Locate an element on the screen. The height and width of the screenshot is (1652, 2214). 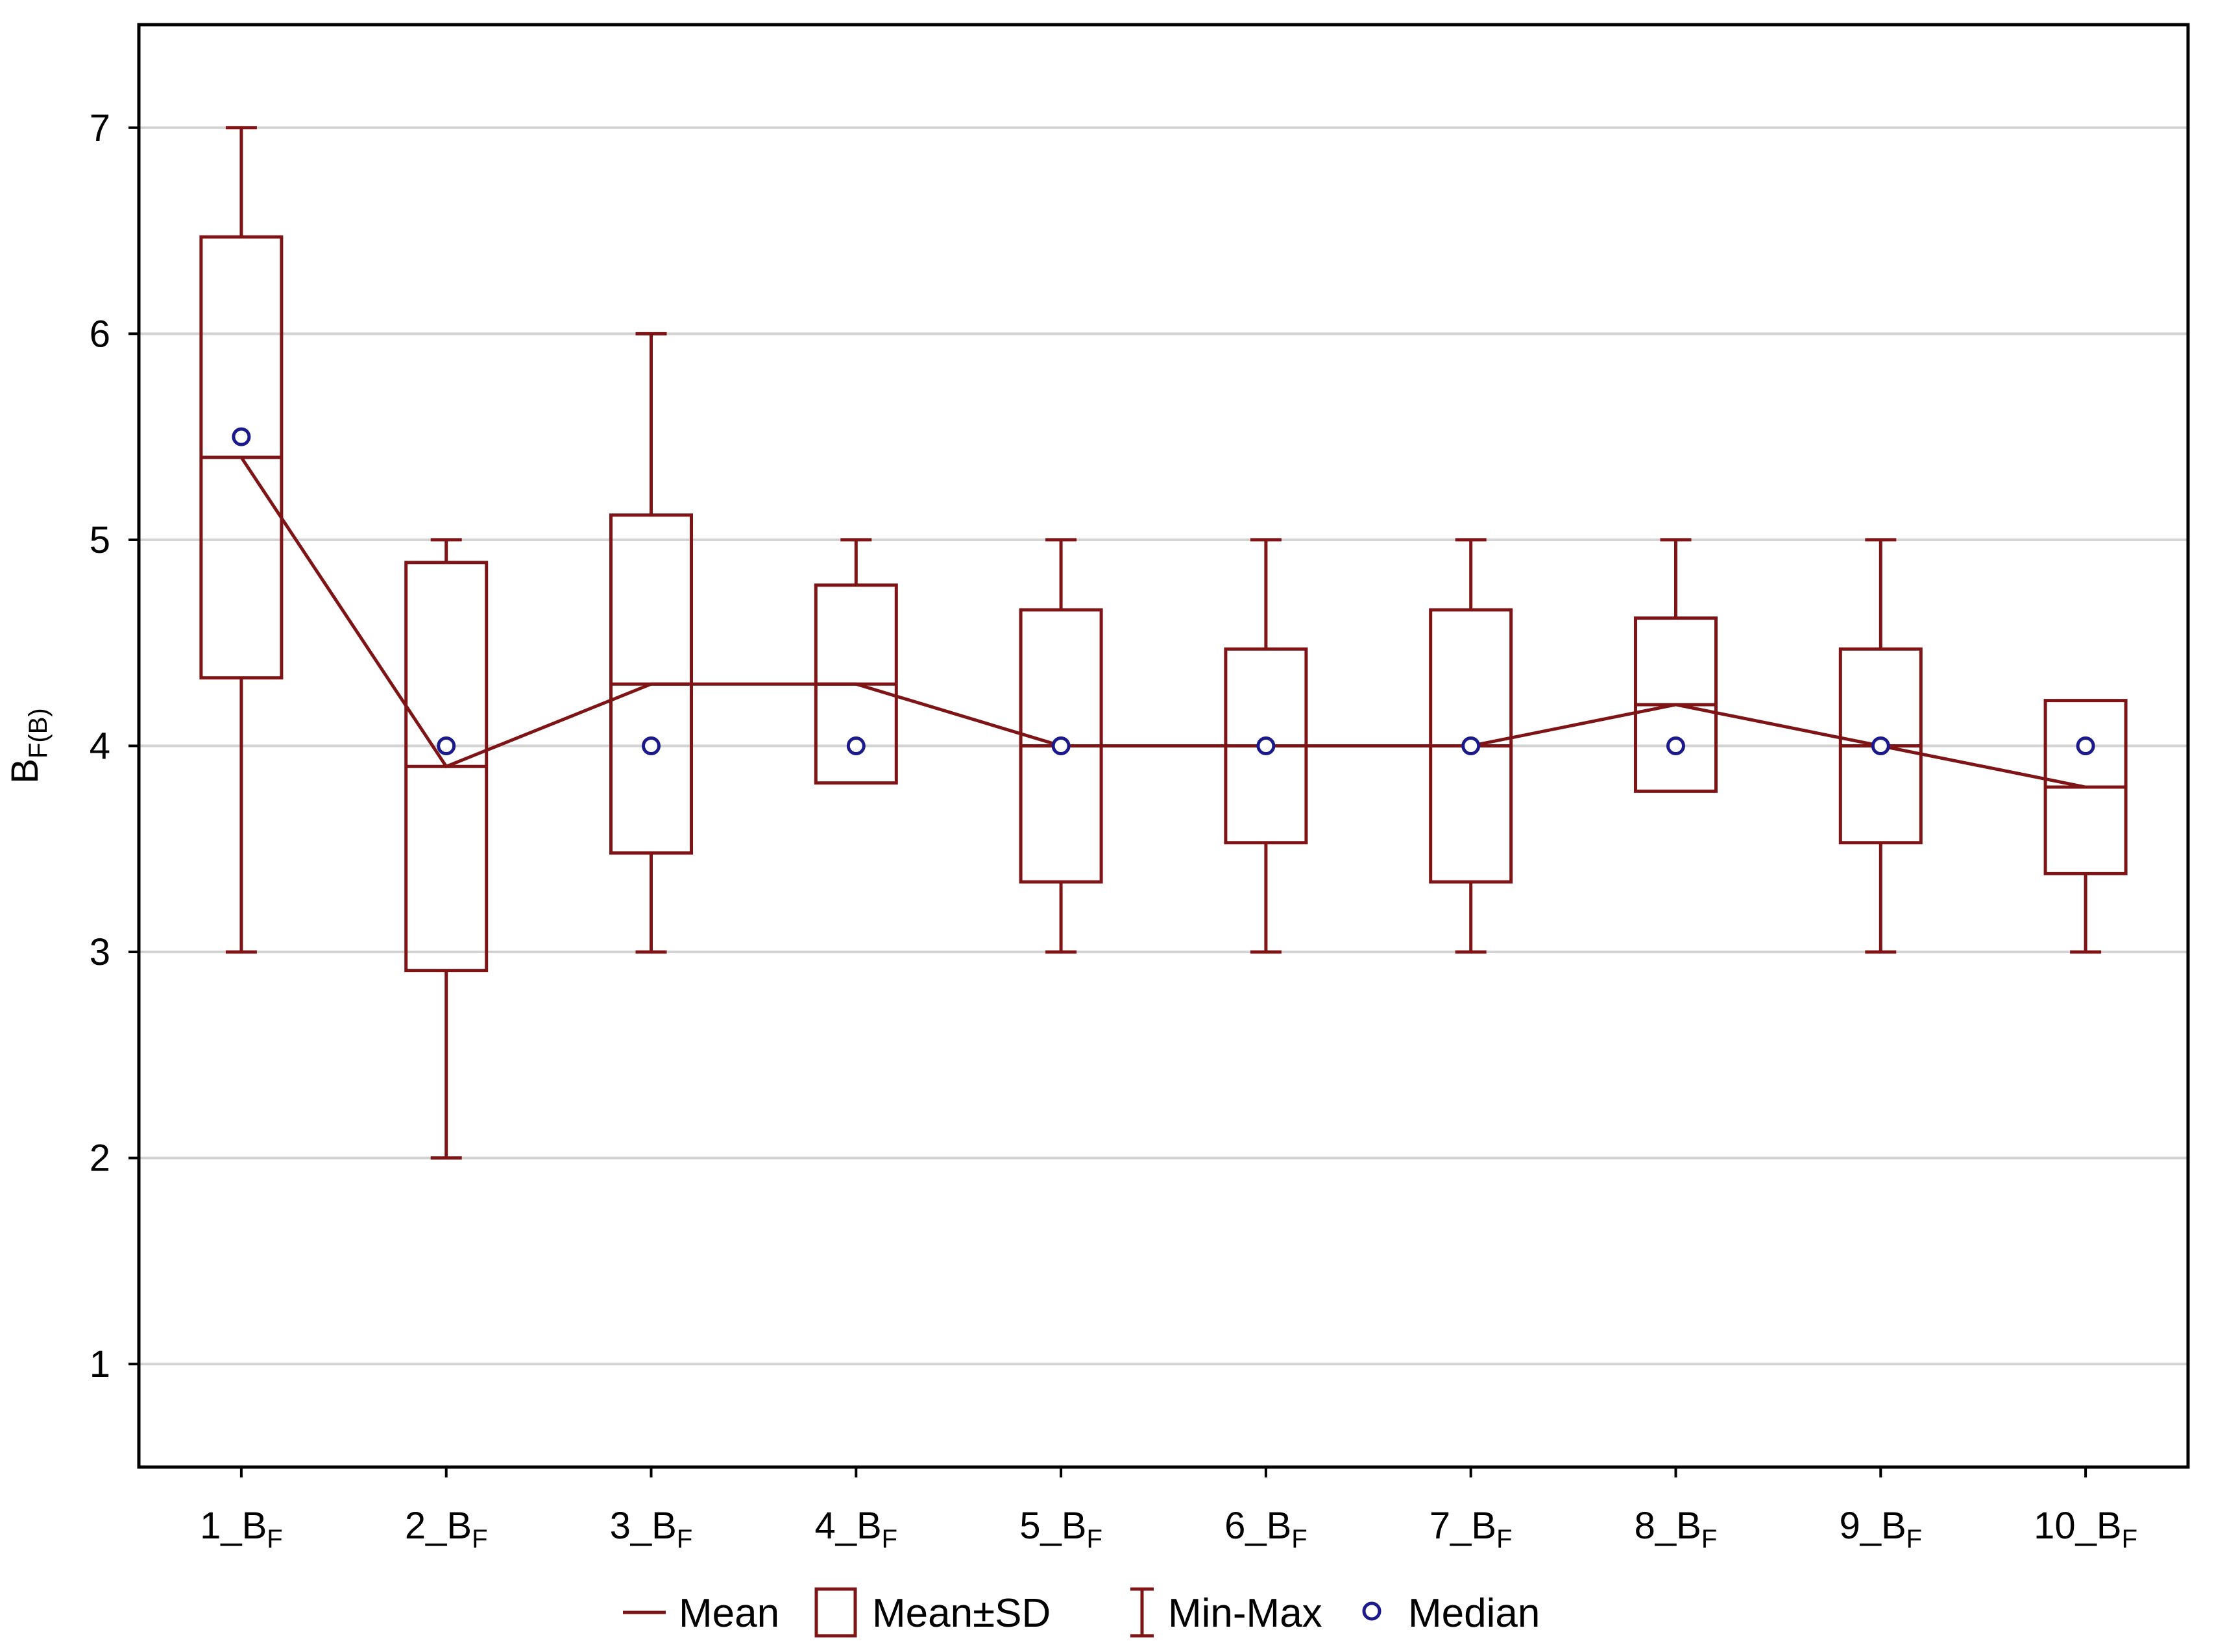
x-tick-label-main: 9_B is located at coordinates (1872, 1526).